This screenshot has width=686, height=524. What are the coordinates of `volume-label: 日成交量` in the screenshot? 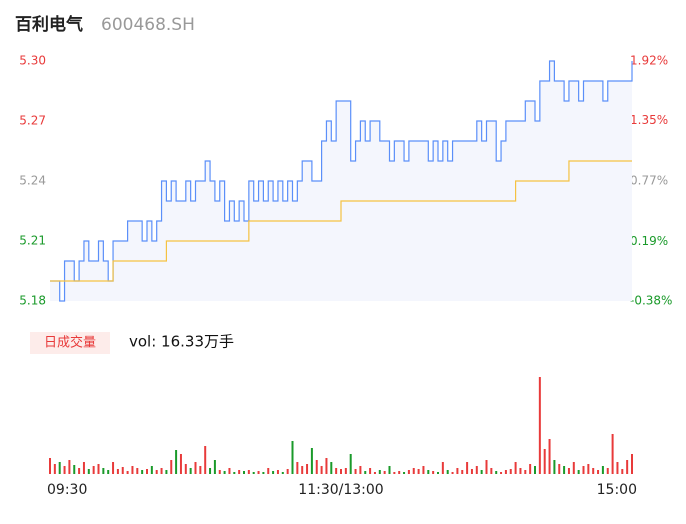 It's located at (70, 343).